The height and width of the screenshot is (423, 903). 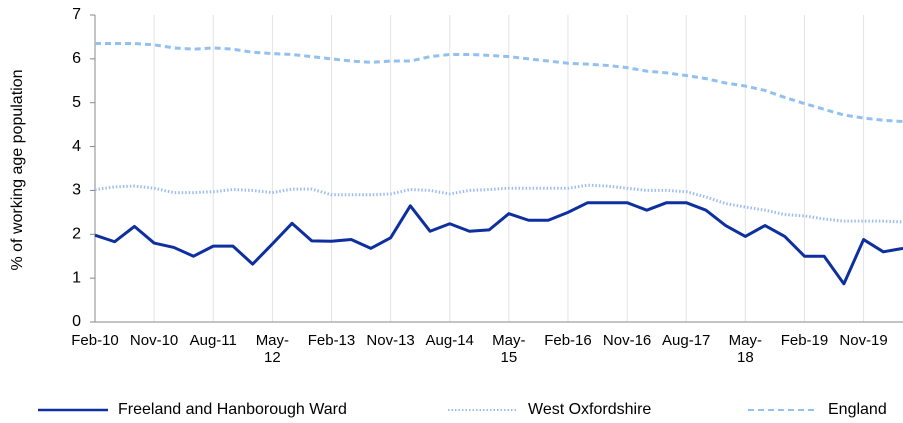 I want to click on legend-label: West Oxfordshire, so click(x=589, y=409).